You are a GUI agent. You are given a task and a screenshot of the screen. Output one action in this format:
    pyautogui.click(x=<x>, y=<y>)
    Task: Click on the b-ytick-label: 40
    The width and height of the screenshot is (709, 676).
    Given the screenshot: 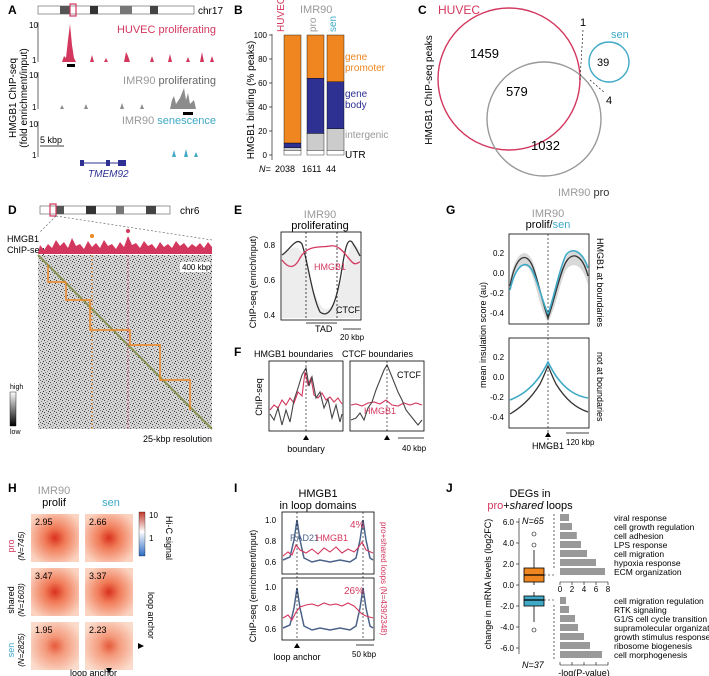 What is the action you would take?
    pyautogui.click(x=262, y=107)
    